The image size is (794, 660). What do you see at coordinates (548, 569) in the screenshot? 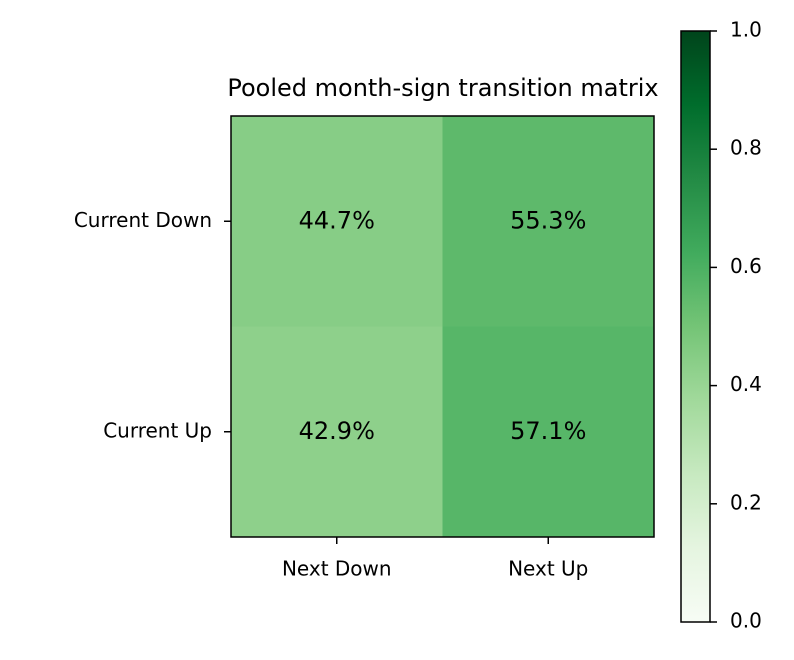
I see `x-tick-label: Next Up` at bounding box center [548, 569].